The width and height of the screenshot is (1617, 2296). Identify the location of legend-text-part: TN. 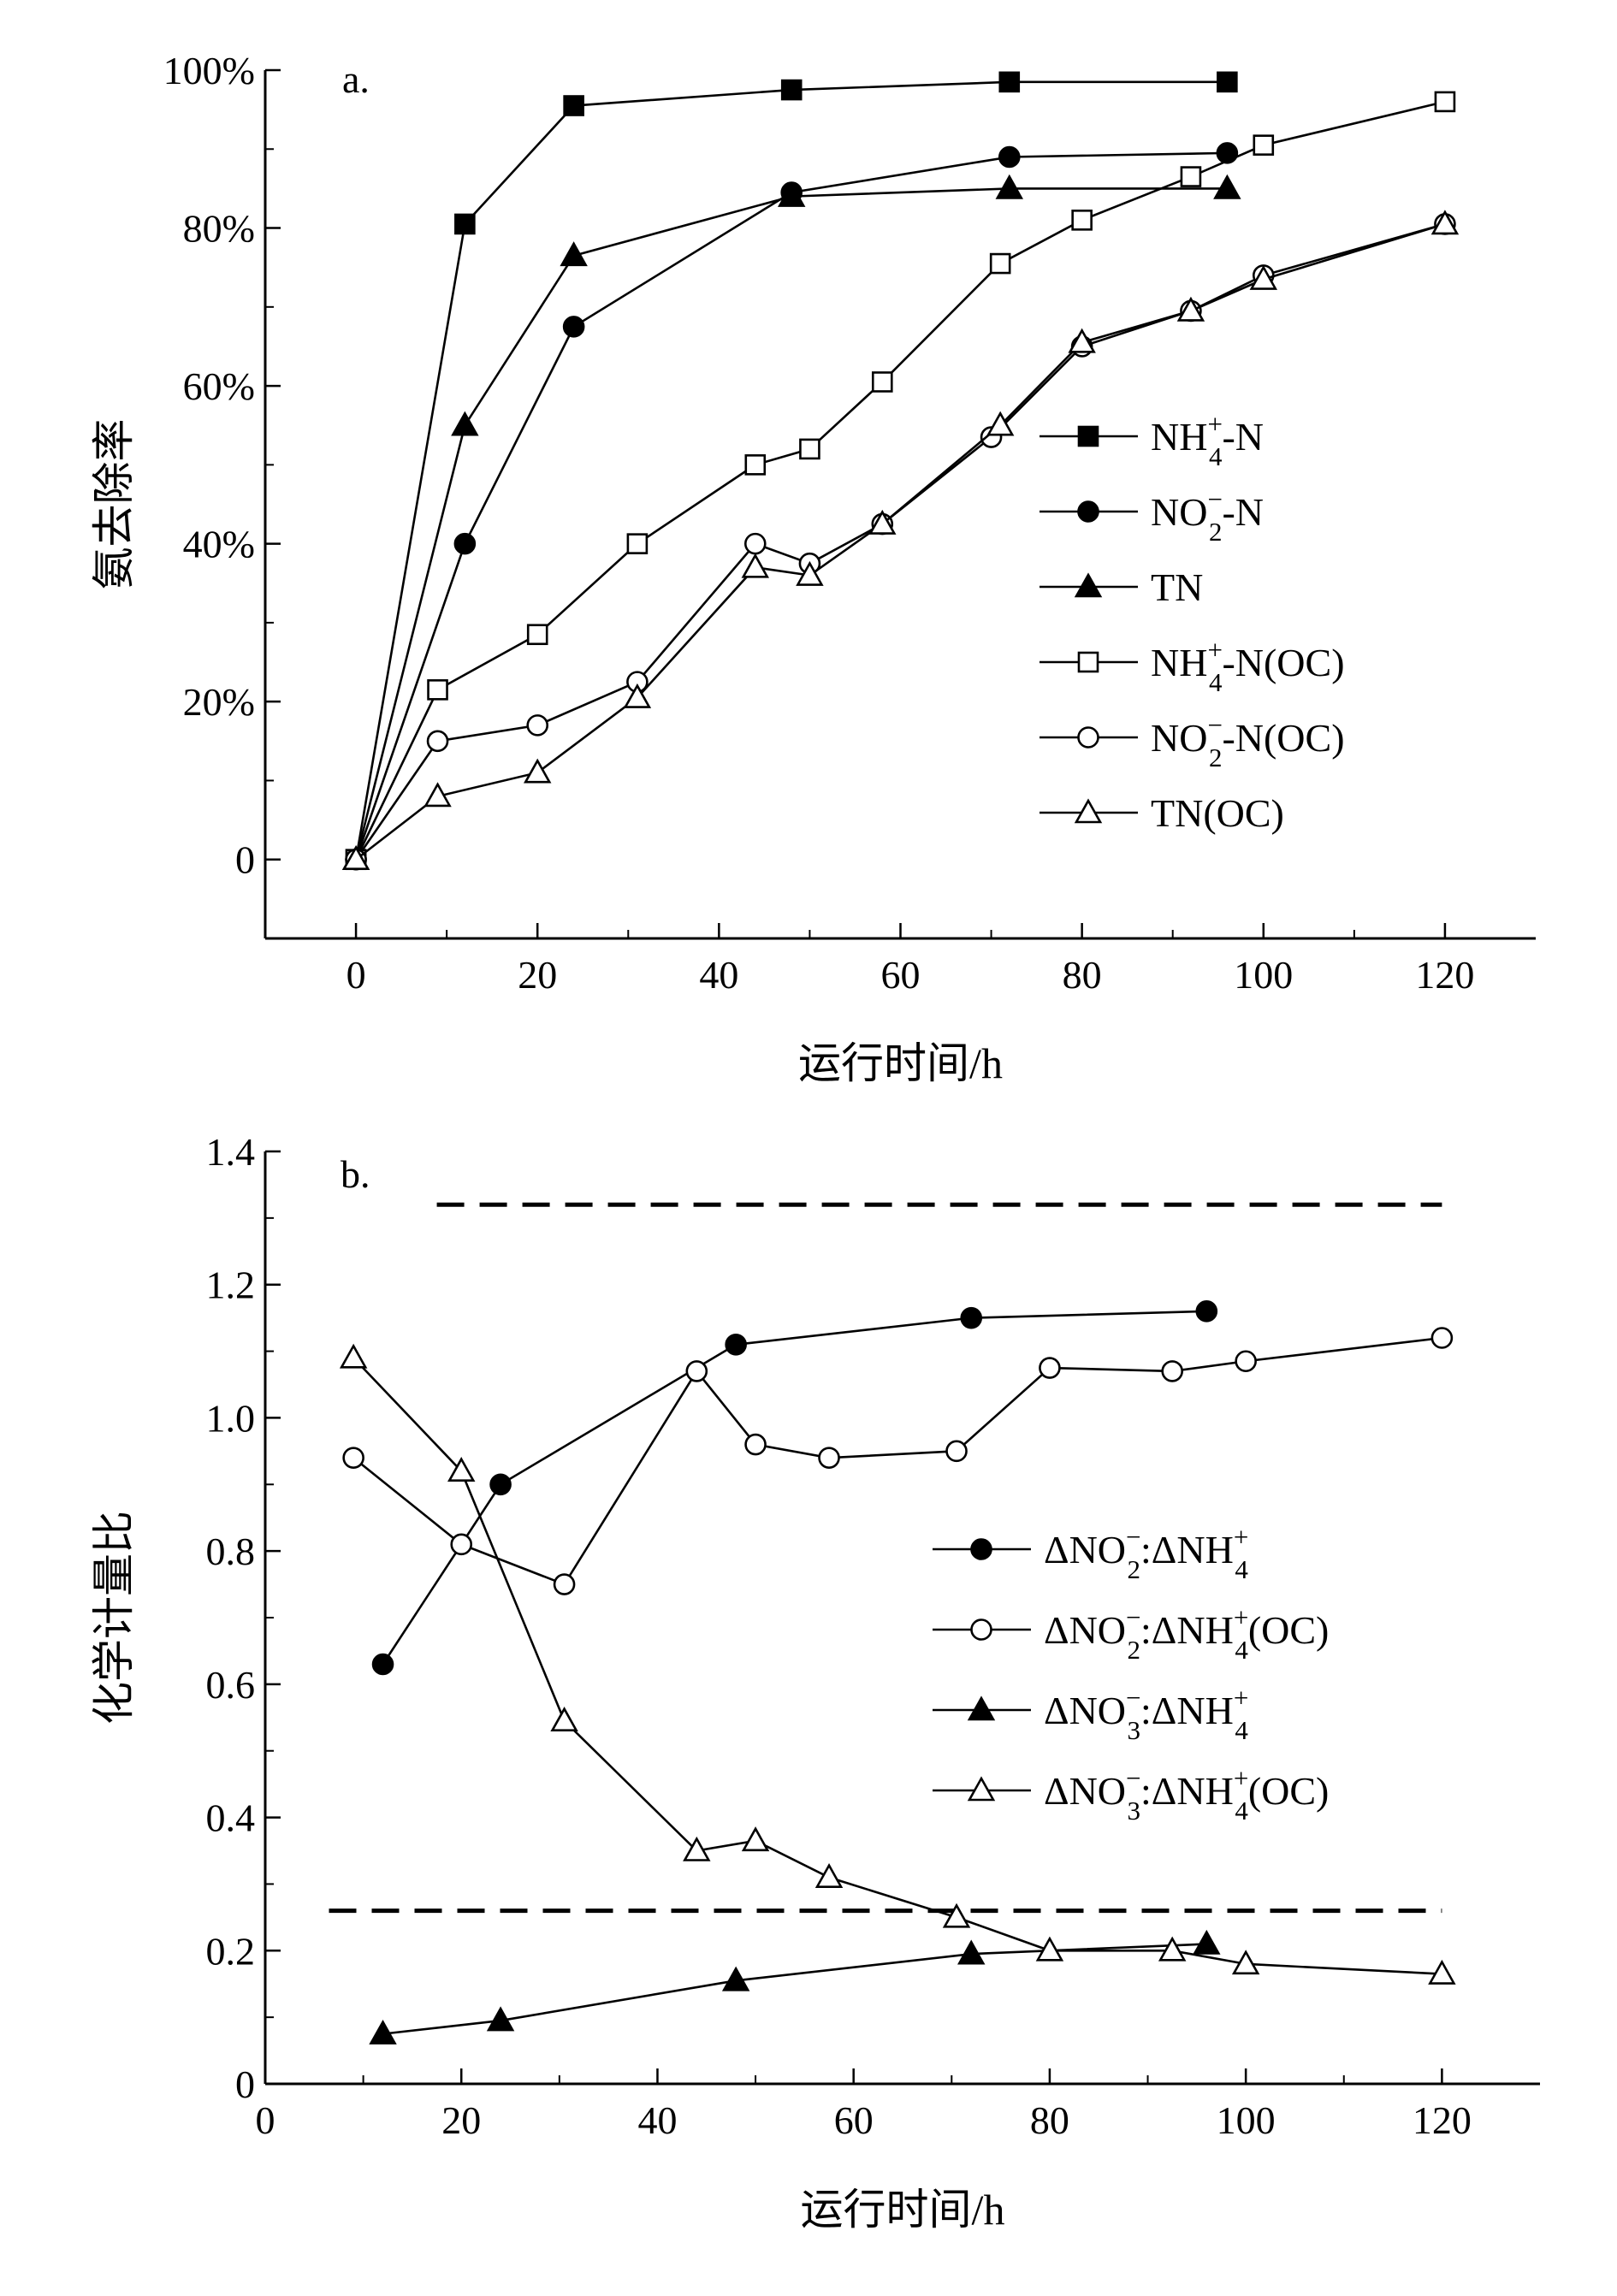
(1177, 587).